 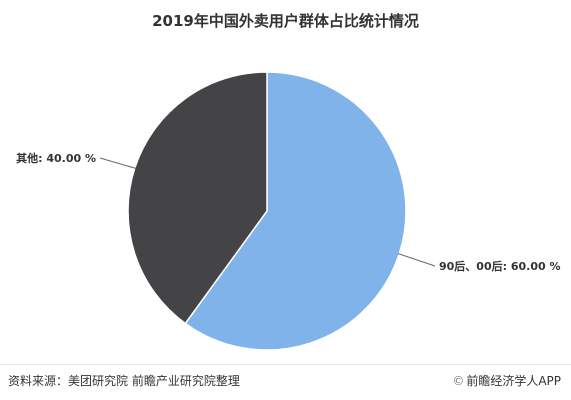 I want to click on source-note: 资料来源：美团研究院 前瞻产业研究院整理, so click(x=124, y=381).